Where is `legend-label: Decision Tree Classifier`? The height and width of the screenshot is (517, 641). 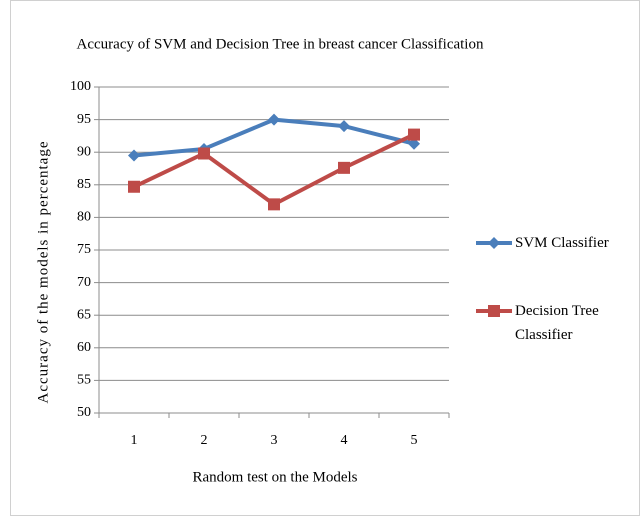
legend-label: Decision Tree Classifier is located at coordinates (557, 323).